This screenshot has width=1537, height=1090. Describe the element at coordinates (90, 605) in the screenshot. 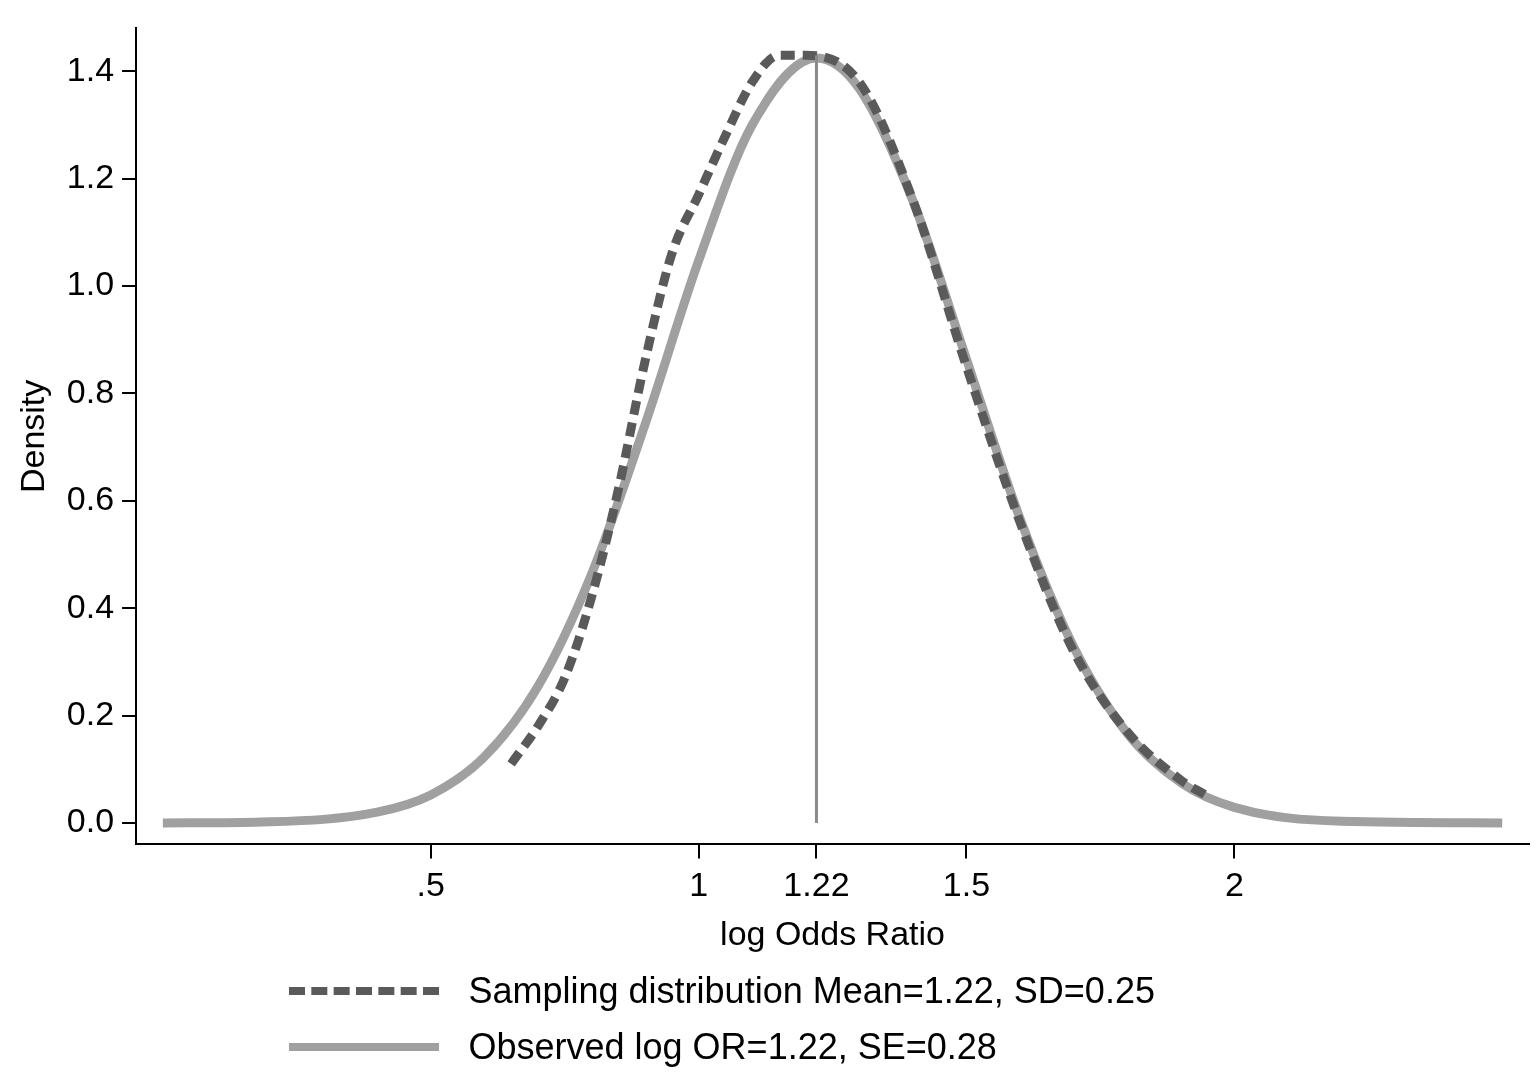

I see `y-tick-label: 0.4` at that location.